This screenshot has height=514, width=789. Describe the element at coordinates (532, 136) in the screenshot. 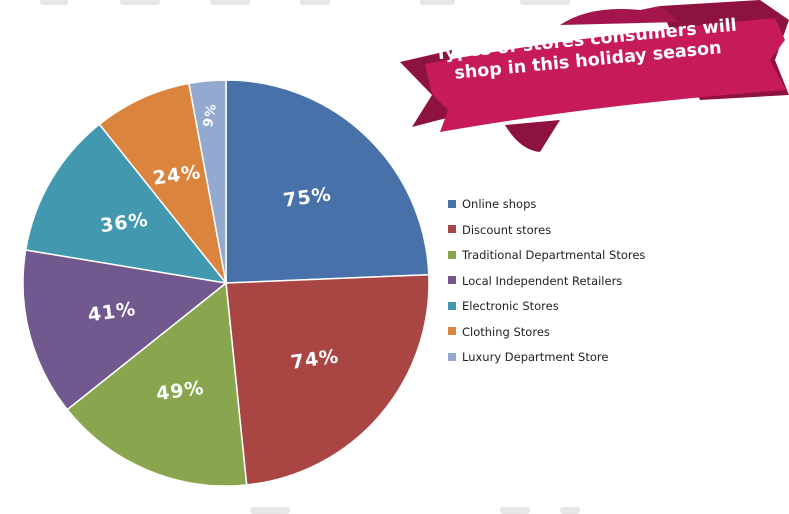

I see `ribbon-bottom-fold` at that location.